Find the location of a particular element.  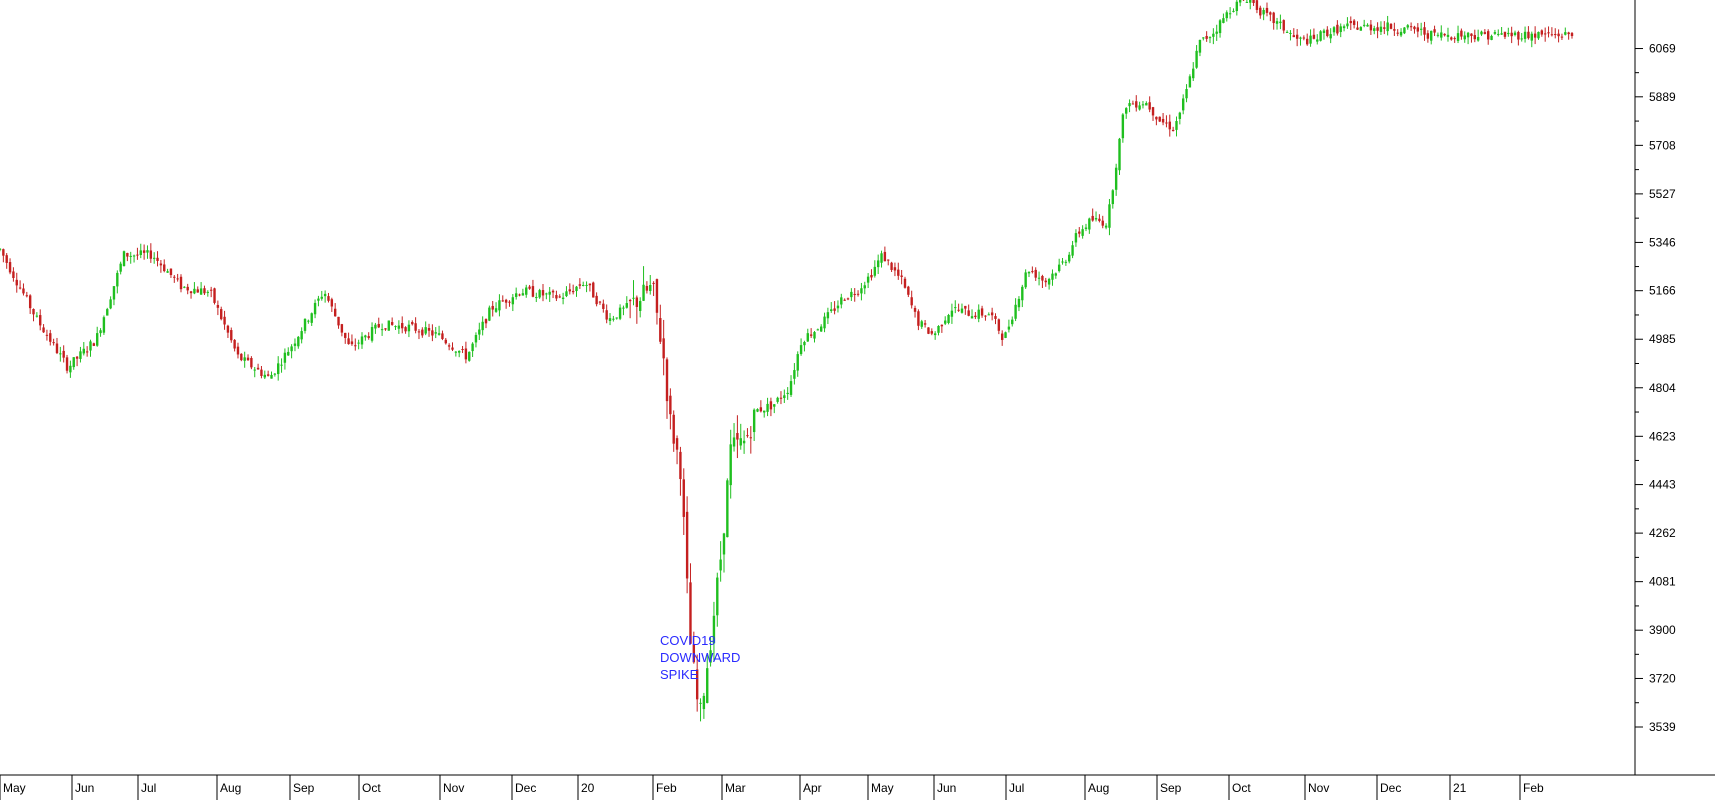

x-tick-label: Sep is located at coordinates (304, 788).